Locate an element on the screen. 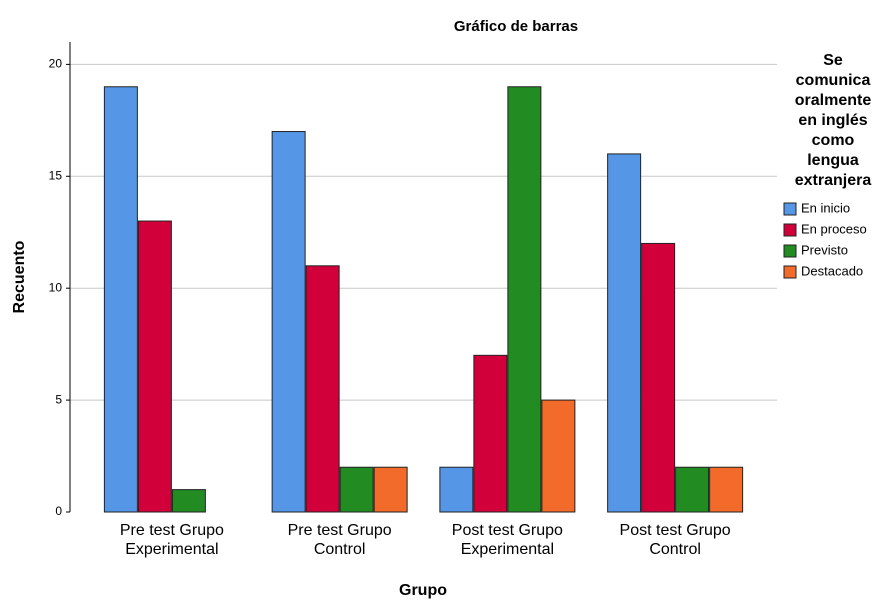 This screenshot has height=601, width=887. legend-label: Destacado is located at coordinates (832, 270).